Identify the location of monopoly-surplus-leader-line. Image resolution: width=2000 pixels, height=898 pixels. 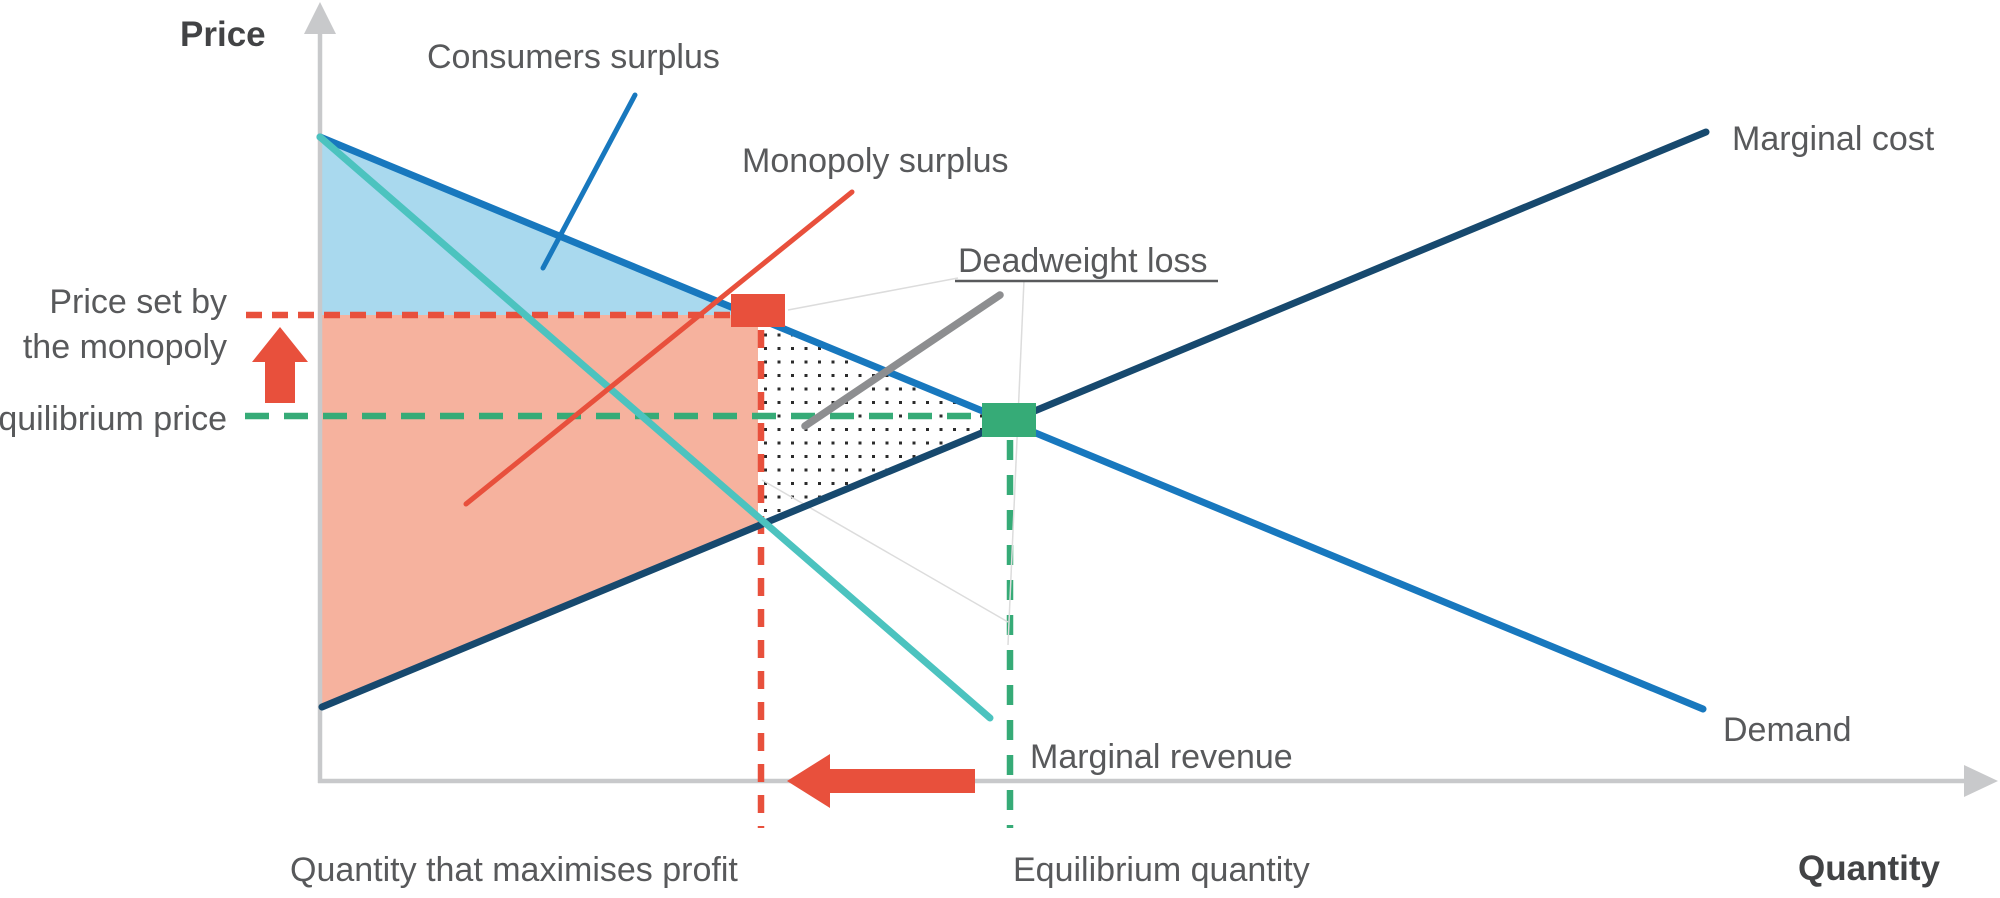
(659, 348).